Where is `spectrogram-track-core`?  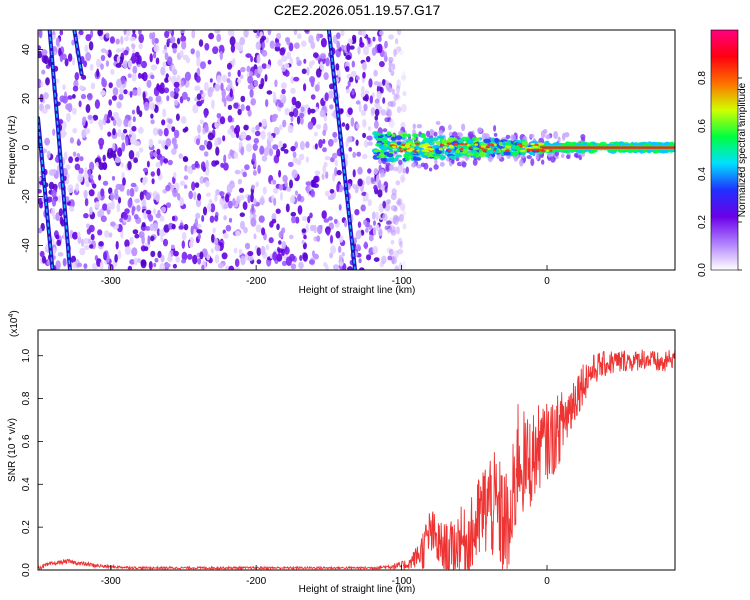
spectrogram-track-core is located at coordinates (342, 150).